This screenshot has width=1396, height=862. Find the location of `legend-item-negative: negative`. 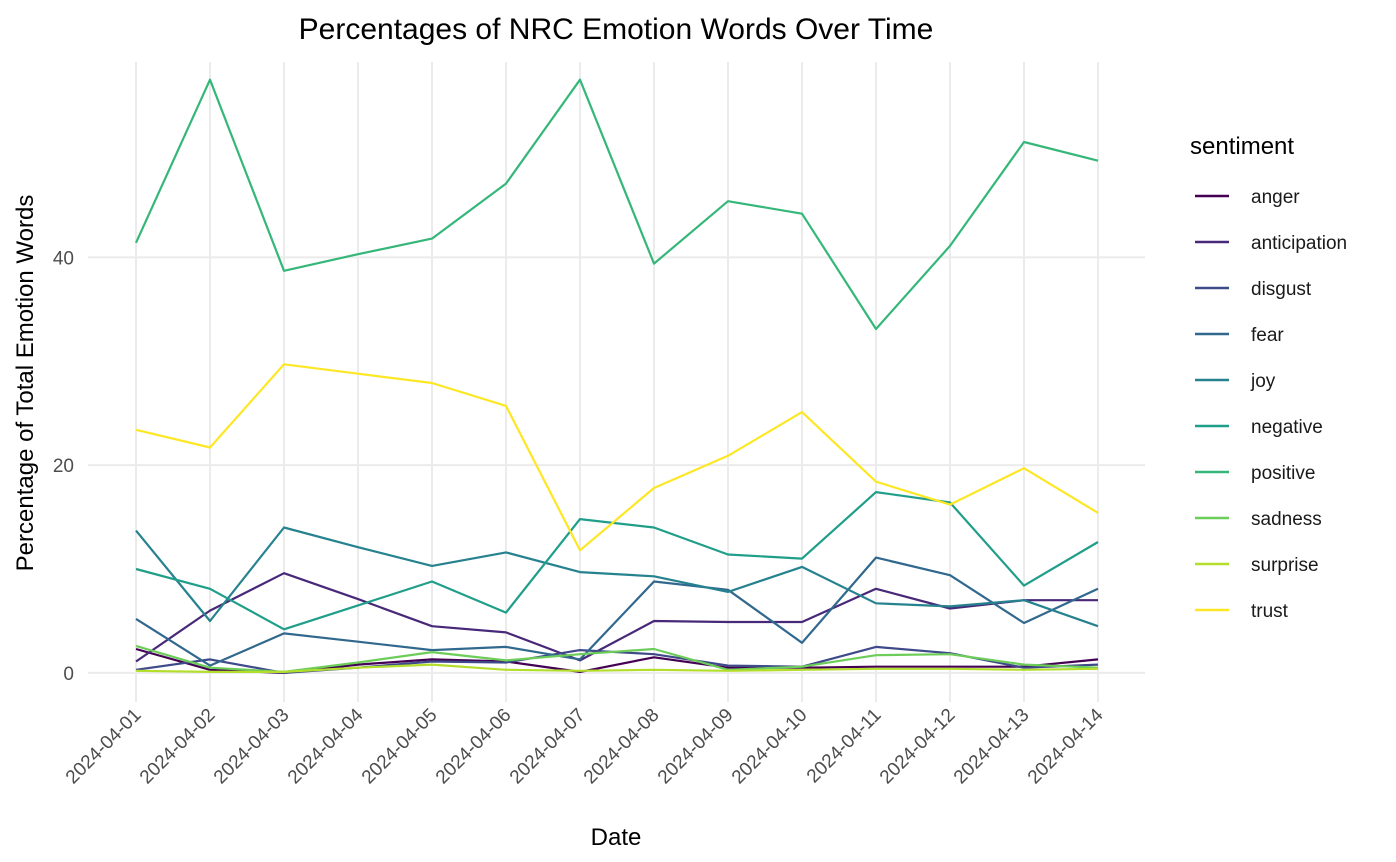

legend-item-negative: negative is located at coordinates (1259, 427).